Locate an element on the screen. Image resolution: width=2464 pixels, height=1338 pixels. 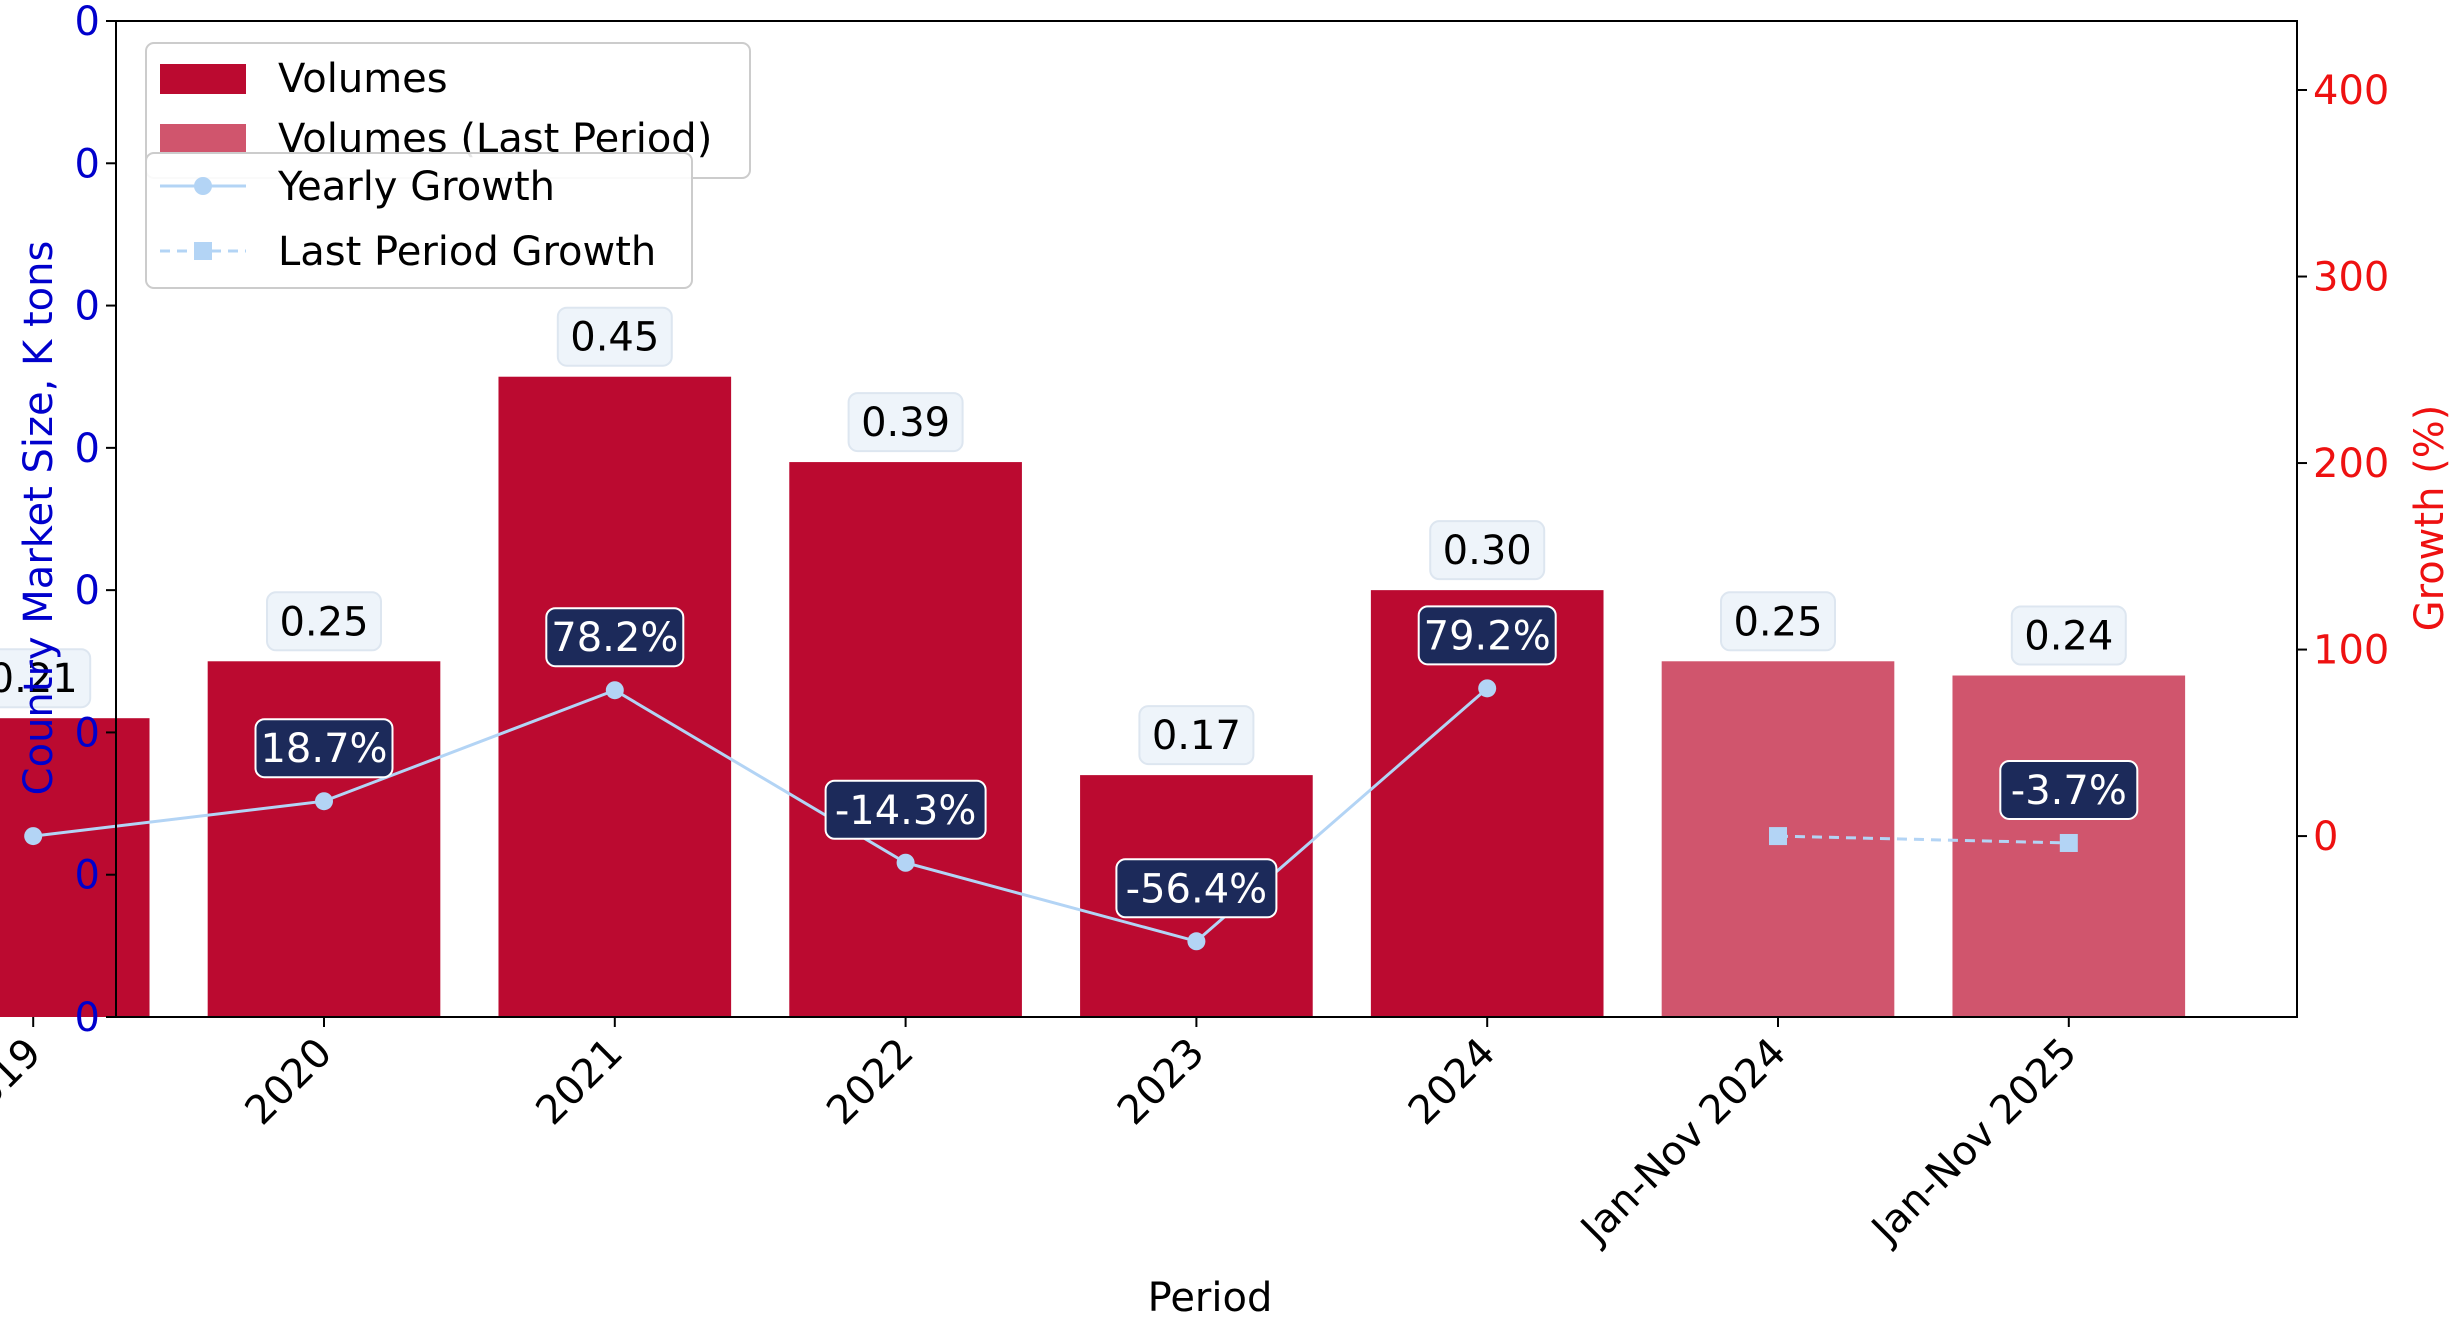
growth-marker-2020 is located at coordinates (324, 801).